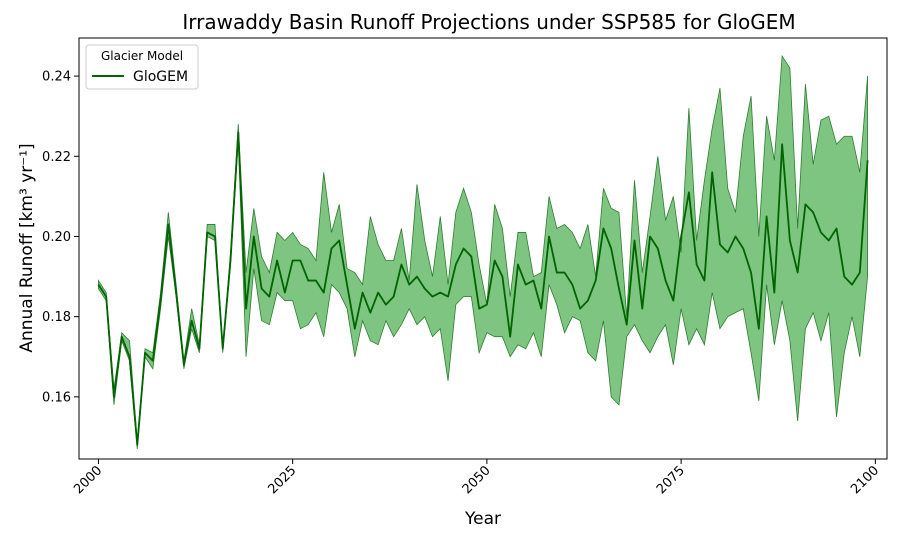 The height and width of the screenshot is (540, 900). I want to click on y-tick-label: 0.18, so click(56, 317).